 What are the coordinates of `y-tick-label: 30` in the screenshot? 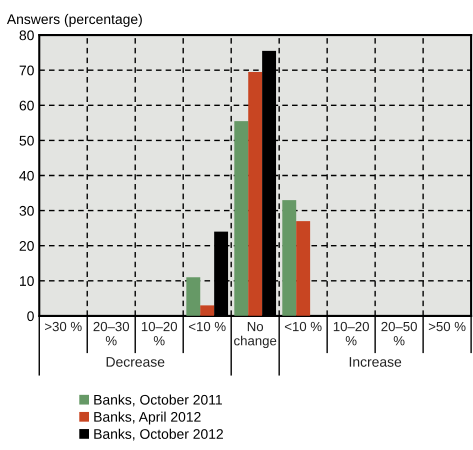 It's located at (26, 211).